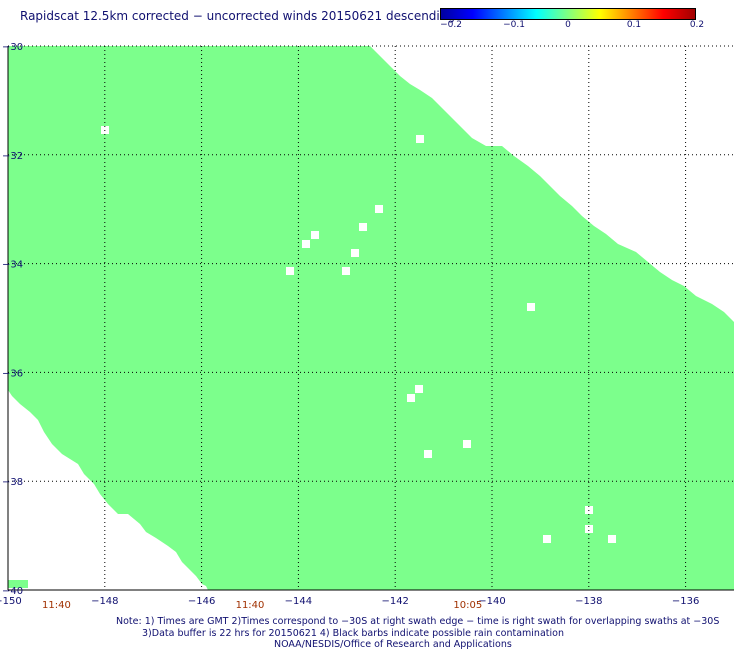  I want to click on longitude-tick-label: −146, so click(201, 601).